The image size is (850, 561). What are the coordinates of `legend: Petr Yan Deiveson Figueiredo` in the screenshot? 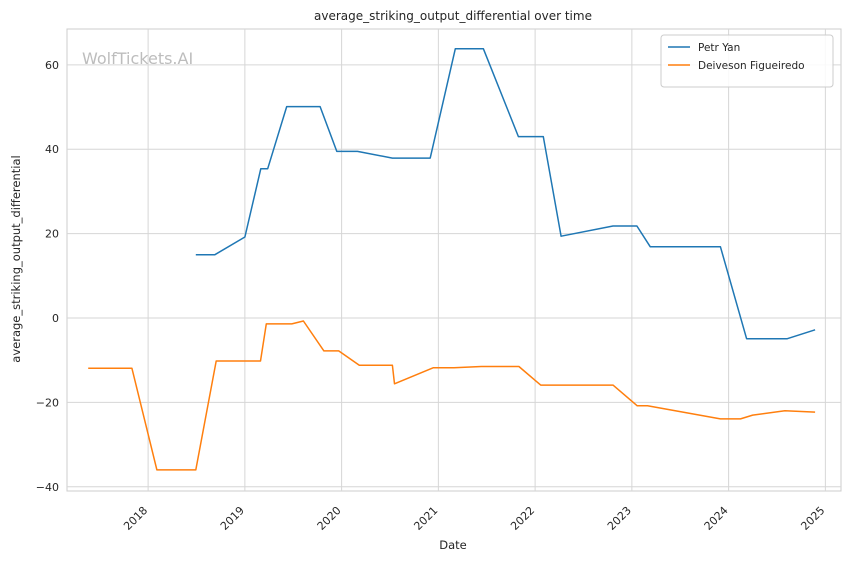 It's located at (747, 61).